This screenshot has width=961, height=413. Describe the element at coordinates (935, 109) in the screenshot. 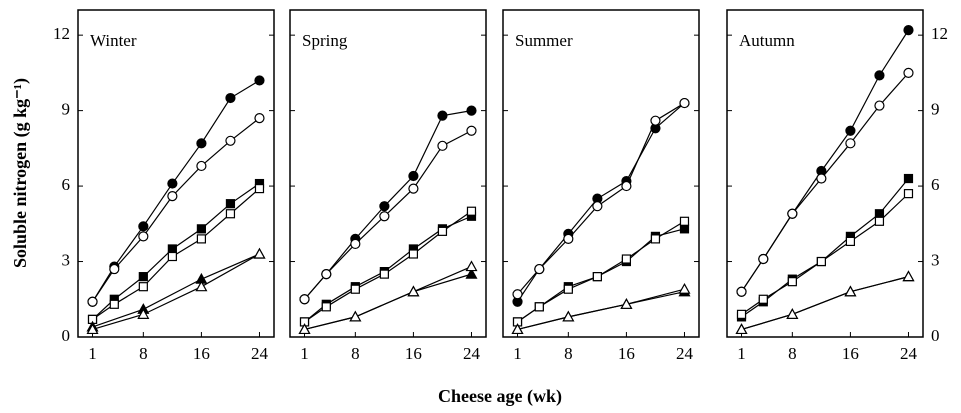

I see `y-tick-label: 9` at that location.